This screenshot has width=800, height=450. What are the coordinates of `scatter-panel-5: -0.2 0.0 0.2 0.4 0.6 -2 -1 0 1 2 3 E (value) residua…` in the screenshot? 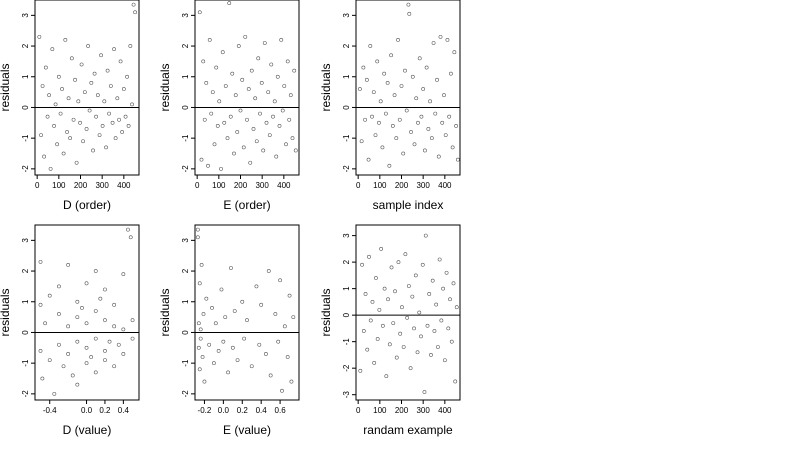 It's located at (229, 330).